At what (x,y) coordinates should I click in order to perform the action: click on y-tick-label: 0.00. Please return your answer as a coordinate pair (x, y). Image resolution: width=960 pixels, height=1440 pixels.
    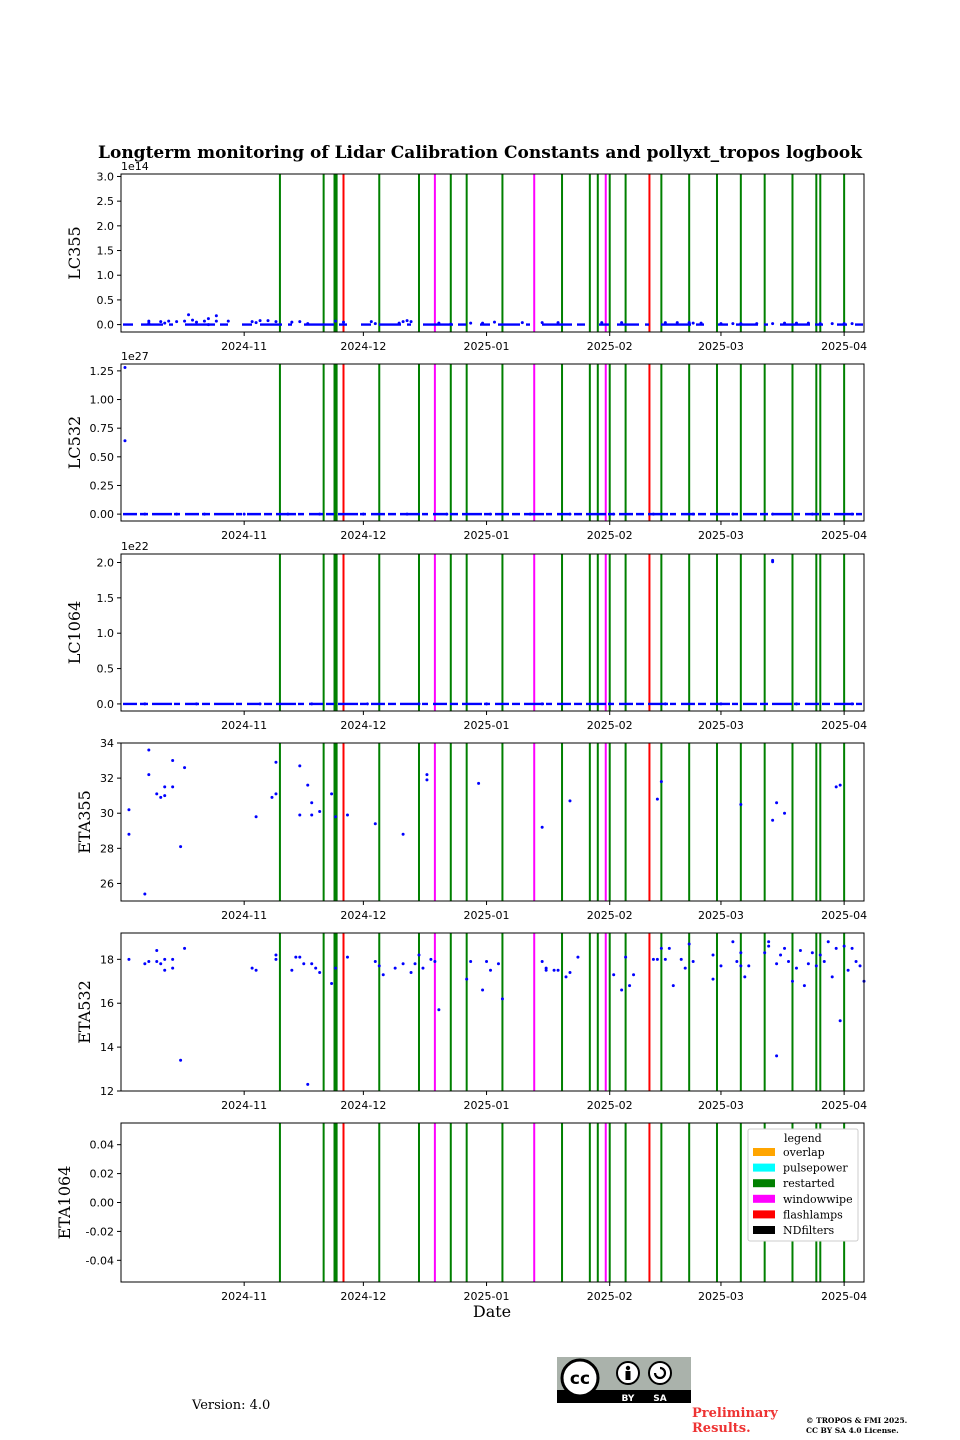
    Looking at the image, I should click on (102, 514).